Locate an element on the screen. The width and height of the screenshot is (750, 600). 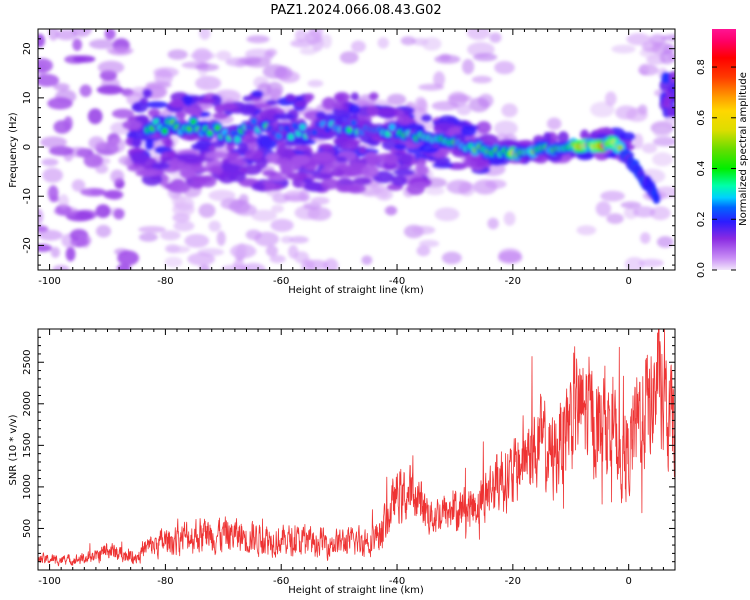
colorbar-ticks: 0.0 0.2 0.4 0.6 0.8 is located at coordinates (716, 168).